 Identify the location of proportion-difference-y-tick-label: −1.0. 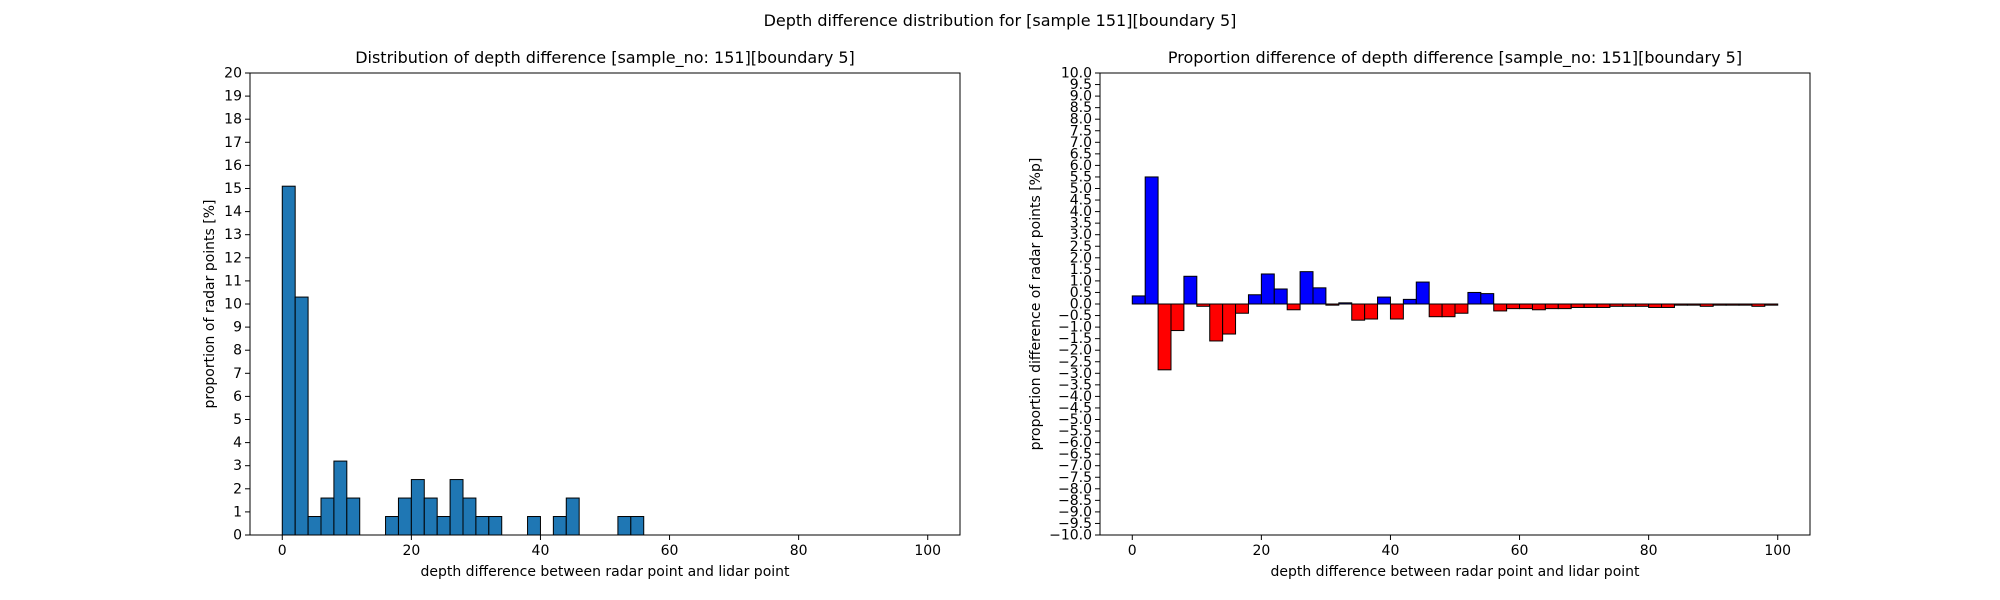
(1075, 328).